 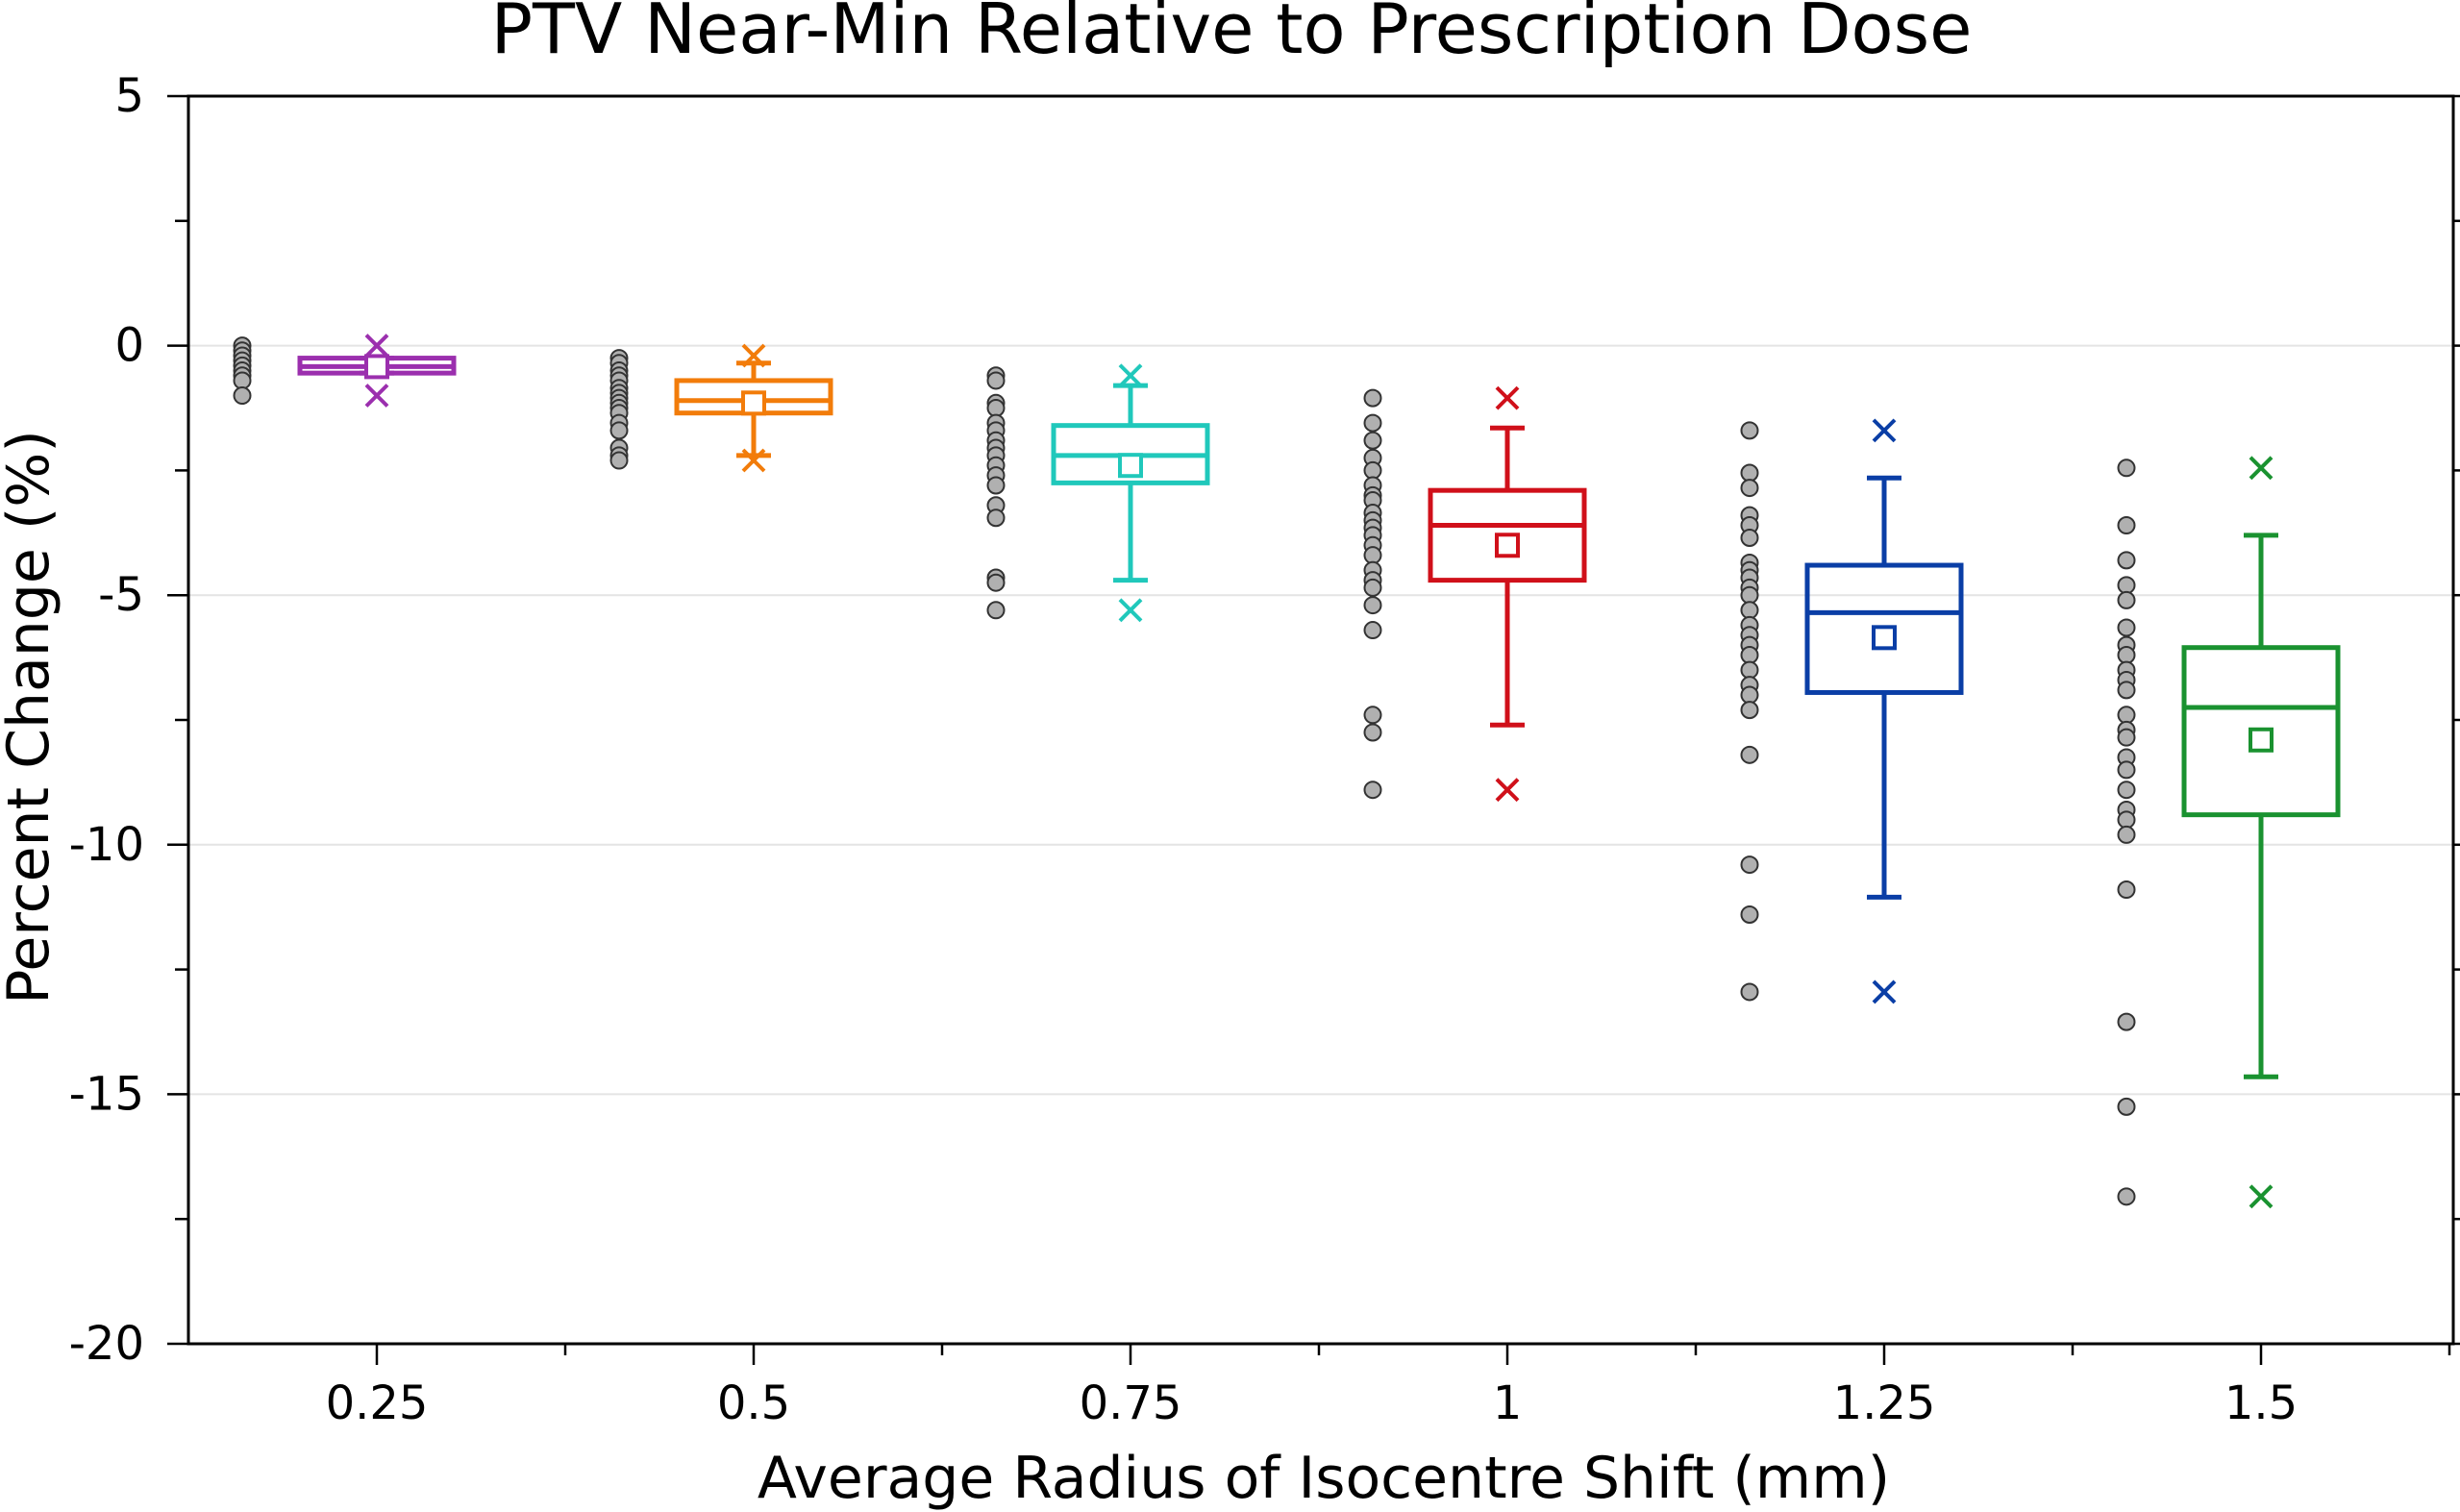 What do you see at coordinates (129, 346) in the screenshot?
I see `y-tick-label: 0` at bounding box center [129, 346].